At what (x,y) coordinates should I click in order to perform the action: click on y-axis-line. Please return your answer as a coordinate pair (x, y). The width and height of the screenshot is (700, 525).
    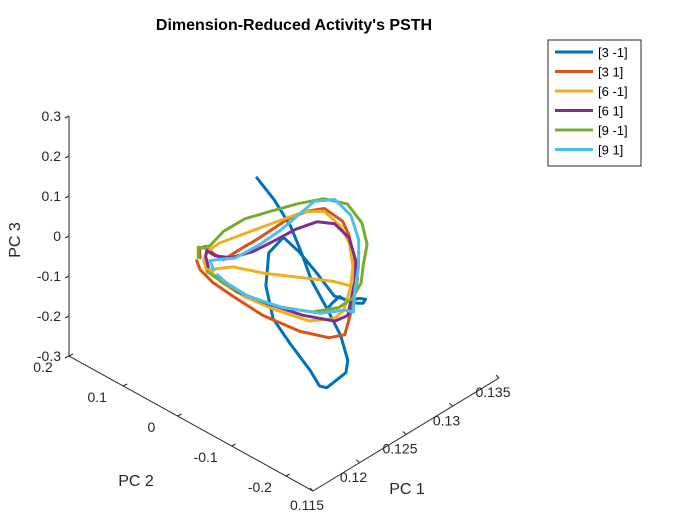
    Looking at the image, I should click on (191, 423).